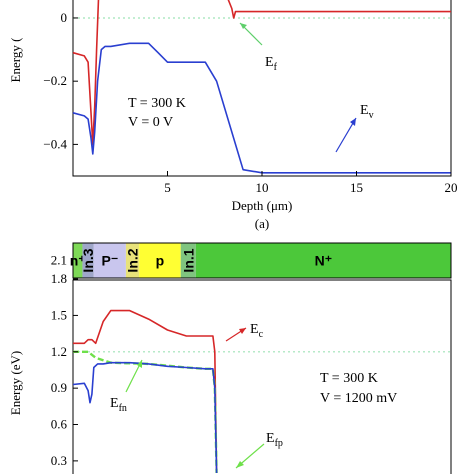 Image resolution: width=474 pixels, height=474 pixels. What do you see at coordinates (262, 187) in the screenshot?
I see `top-x-tick-label: 10` at bounding box center [262, 187].